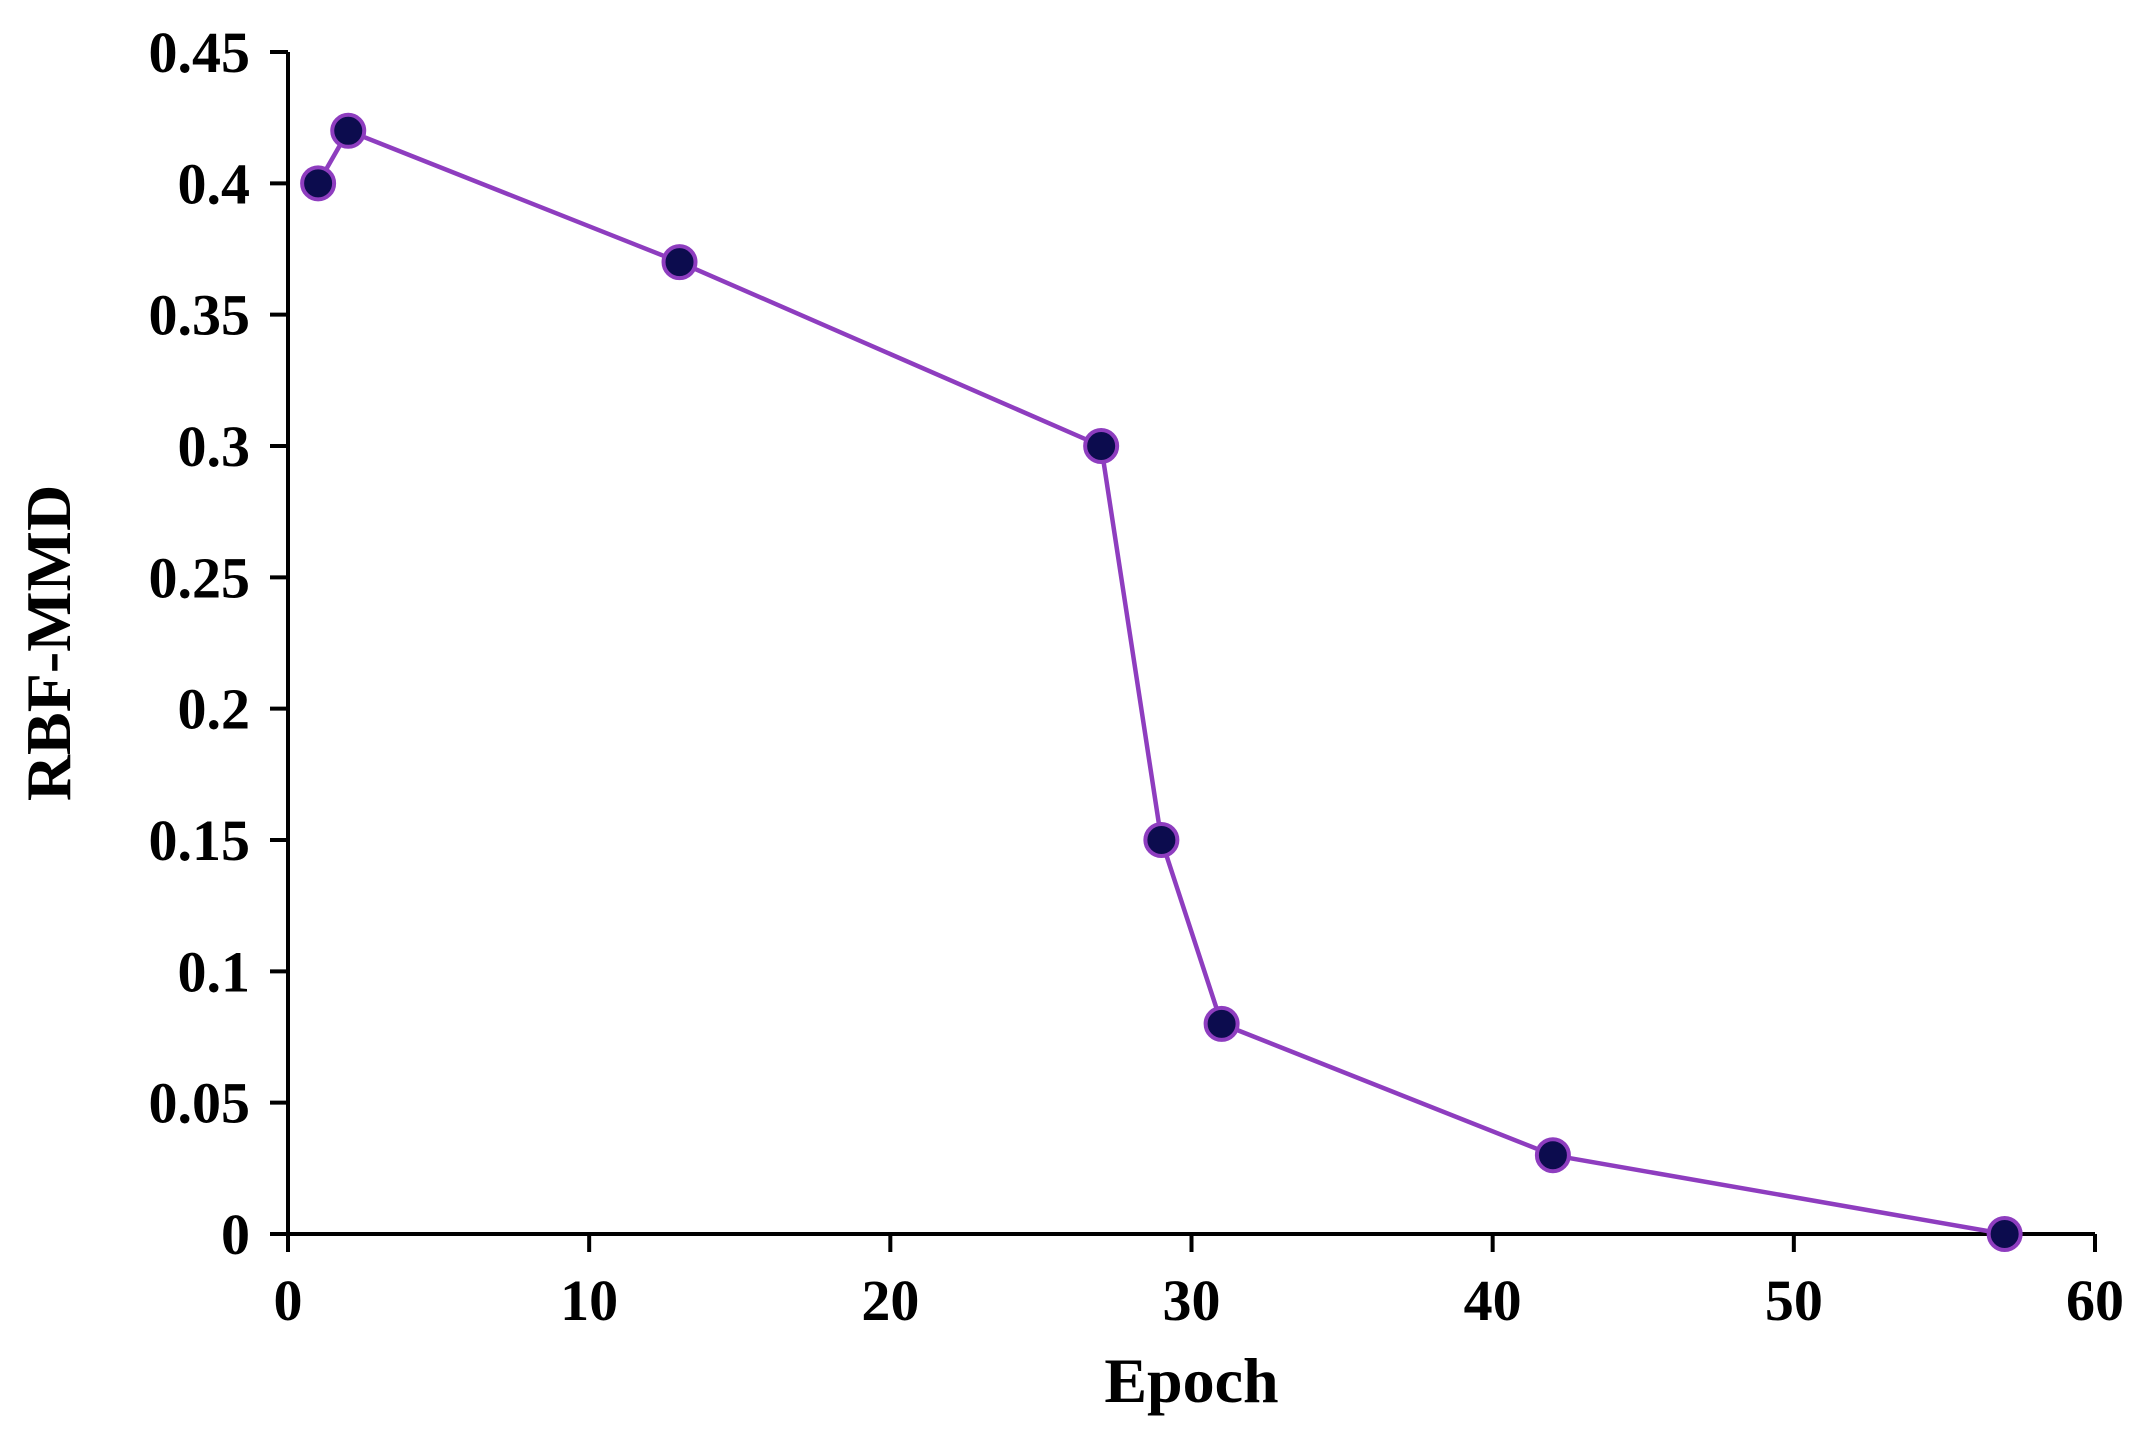 The height and width of the screenshot is (1436, 2145). I want to click on x-tick-label: 40, so click(1493, 1300).